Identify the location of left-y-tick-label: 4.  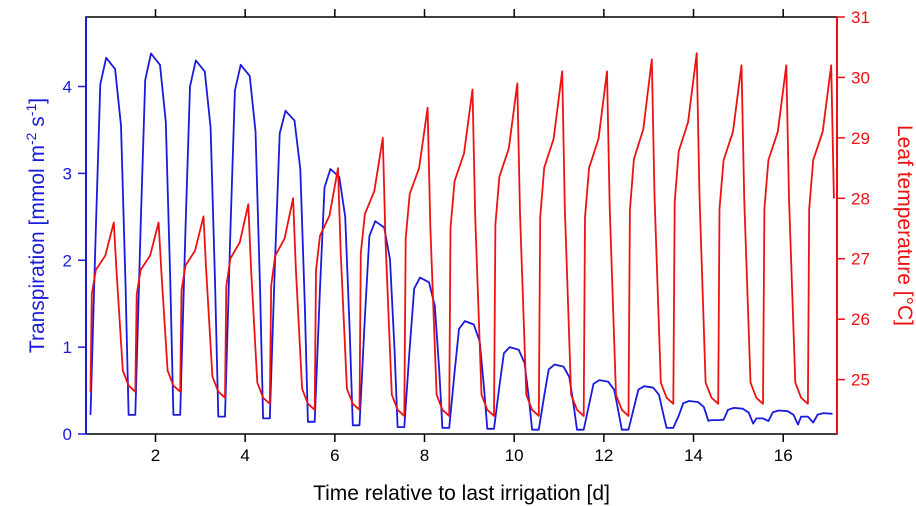
(67, 87).